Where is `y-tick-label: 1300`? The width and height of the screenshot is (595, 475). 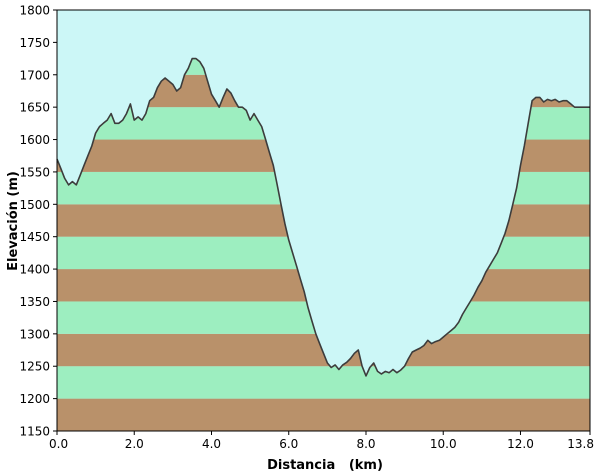
y-tick-label: 1300 is located at coordinates (34, 334).